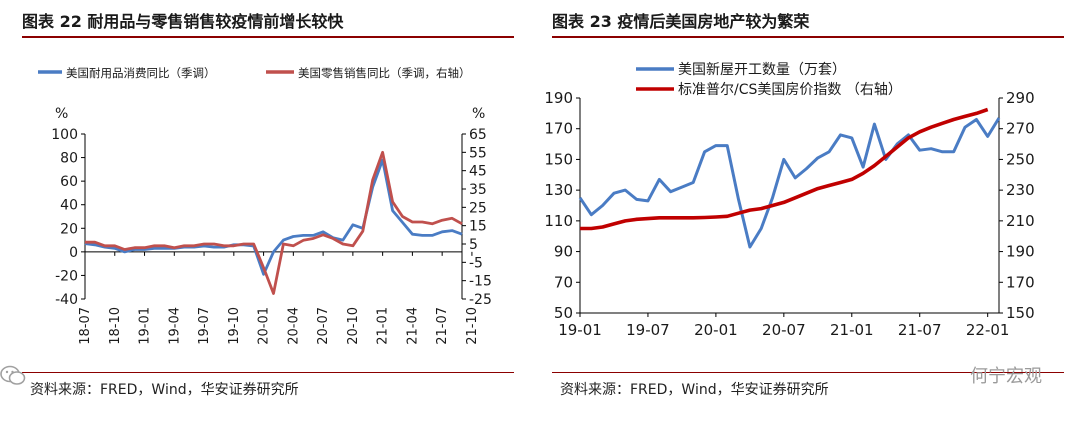  I want to click on right-y-tick-label-right: 150, so click(1020, 313).